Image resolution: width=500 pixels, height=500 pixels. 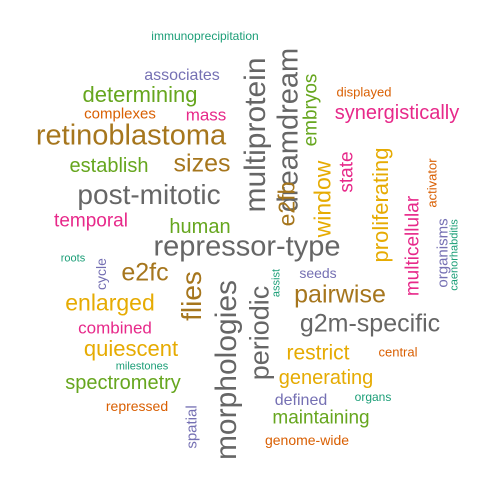 What do you see at coordinates (276, 283) in the screenshot?
I see `word-assist: assist` at bounding box center [276, 283].